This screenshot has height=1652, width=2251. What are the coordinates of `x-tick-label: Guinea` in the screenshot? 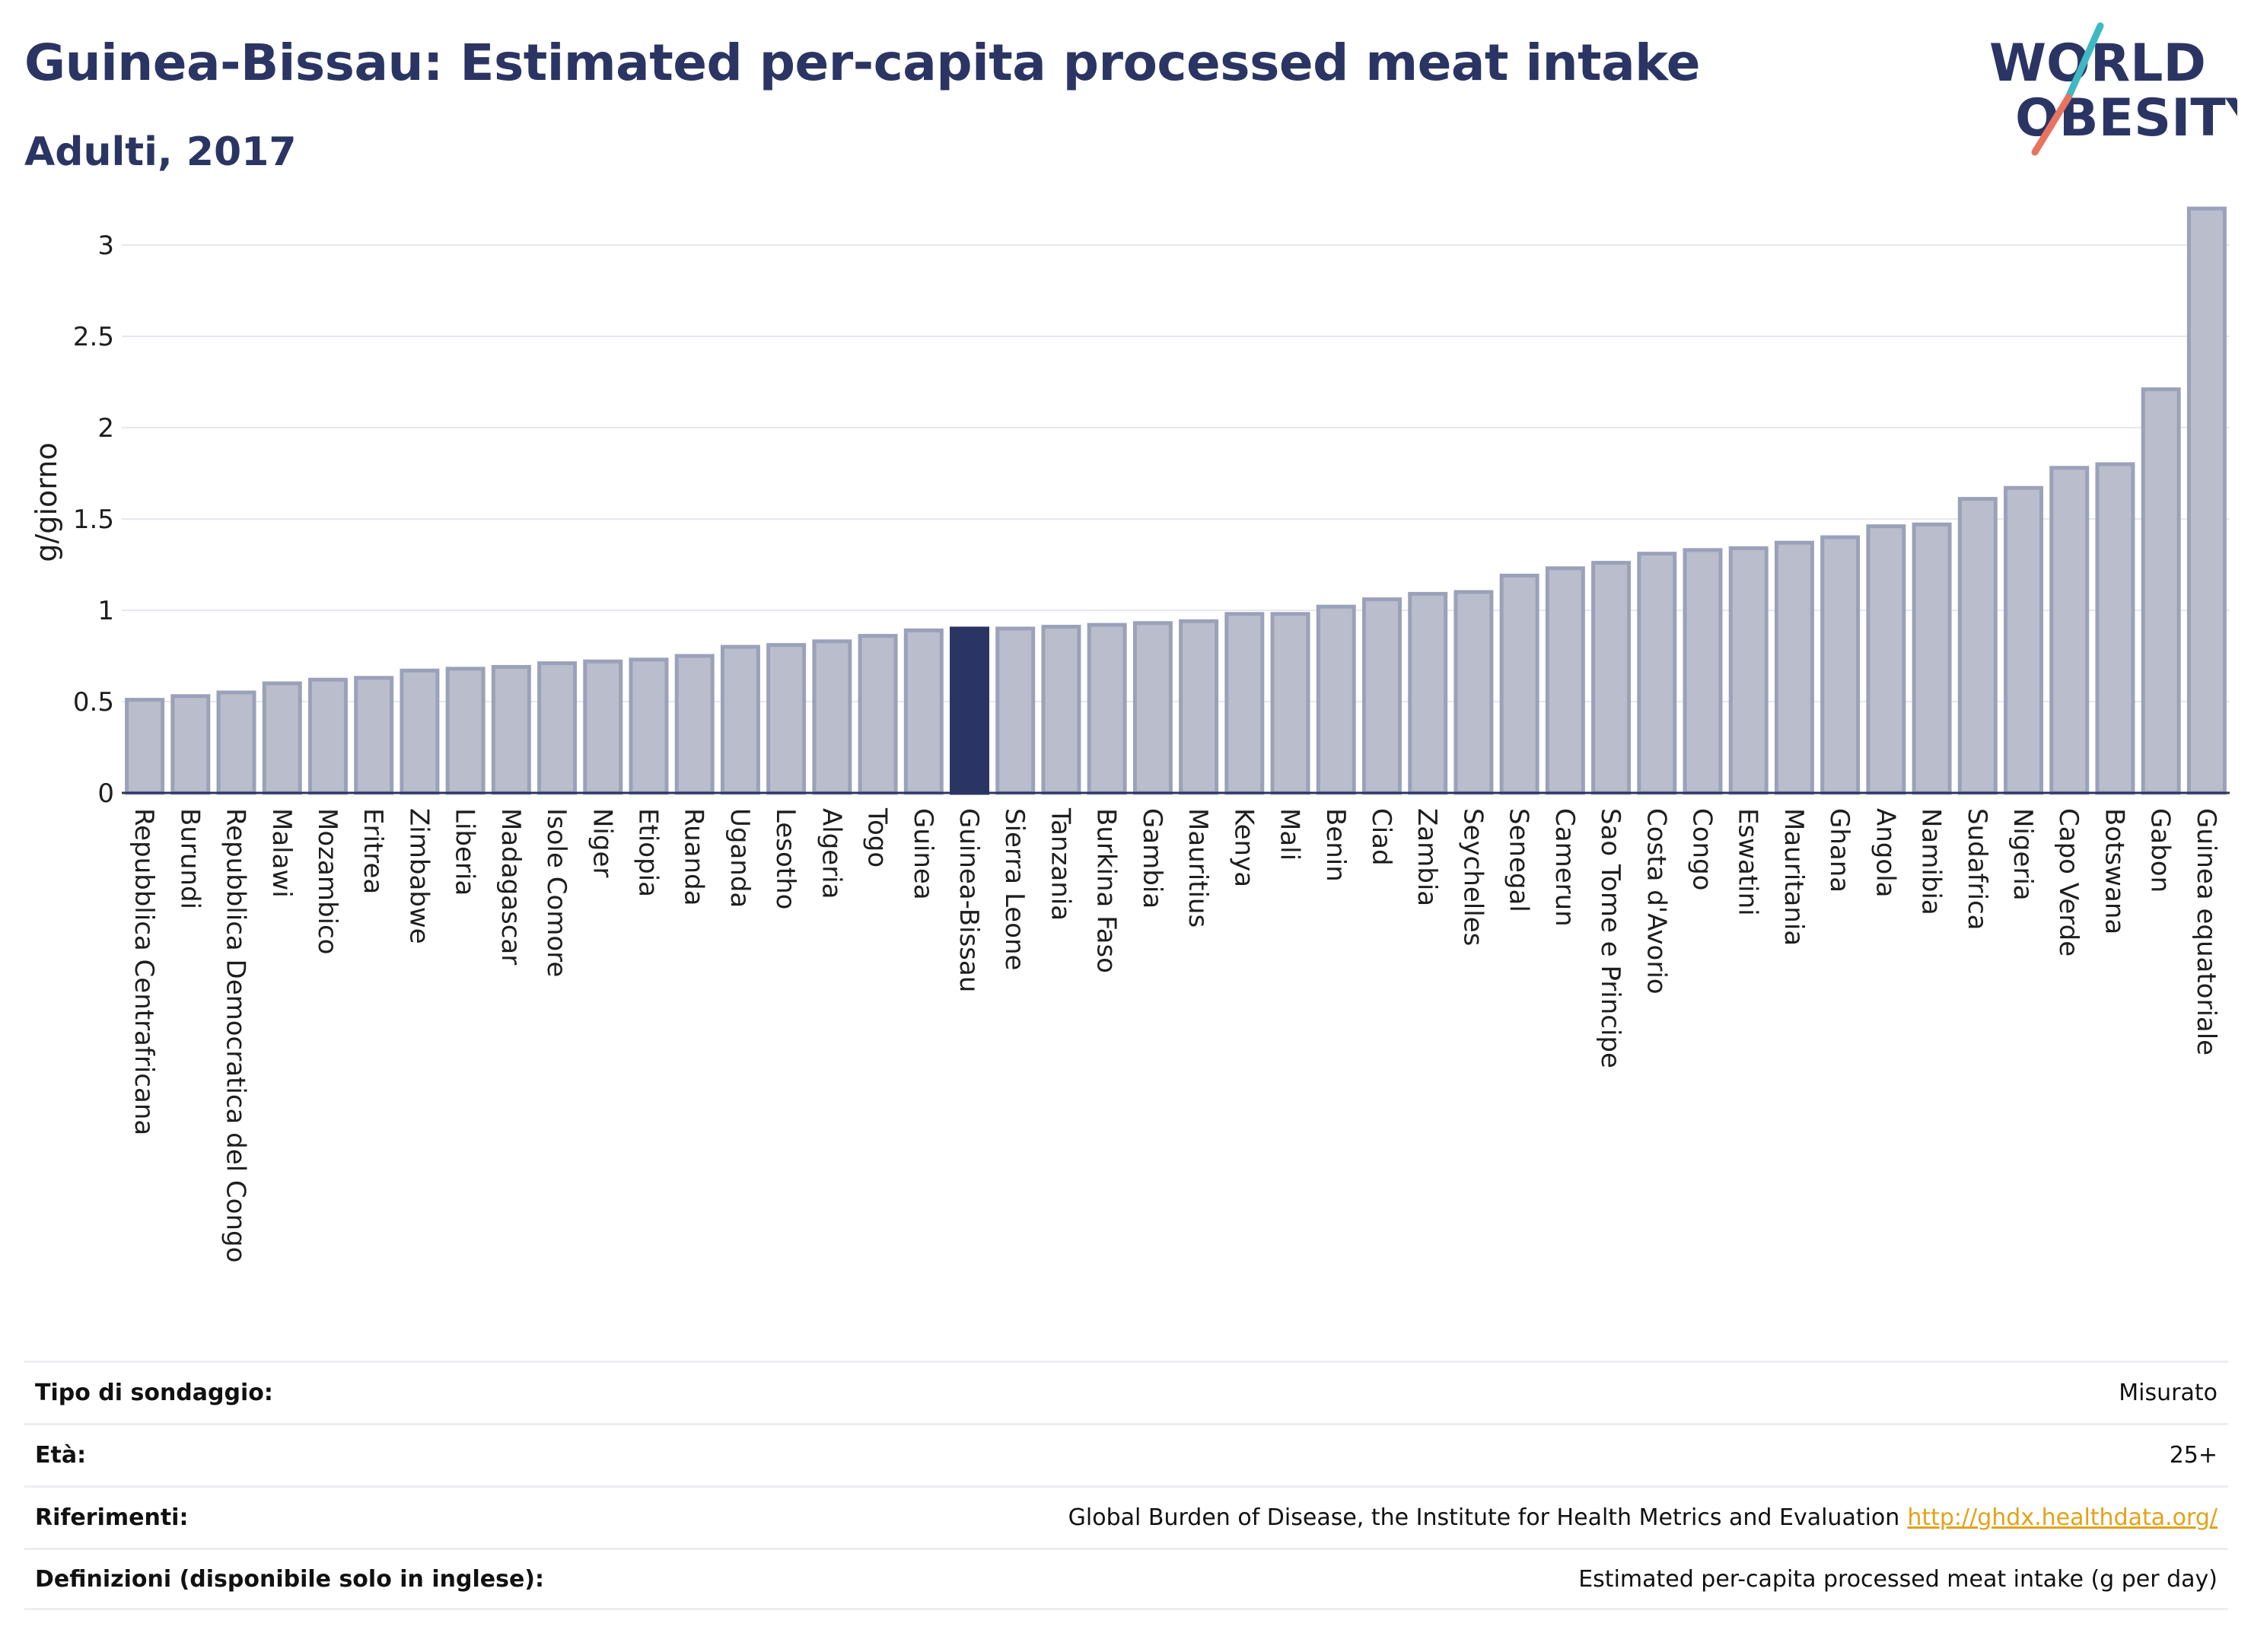 It's located at (923, 854).